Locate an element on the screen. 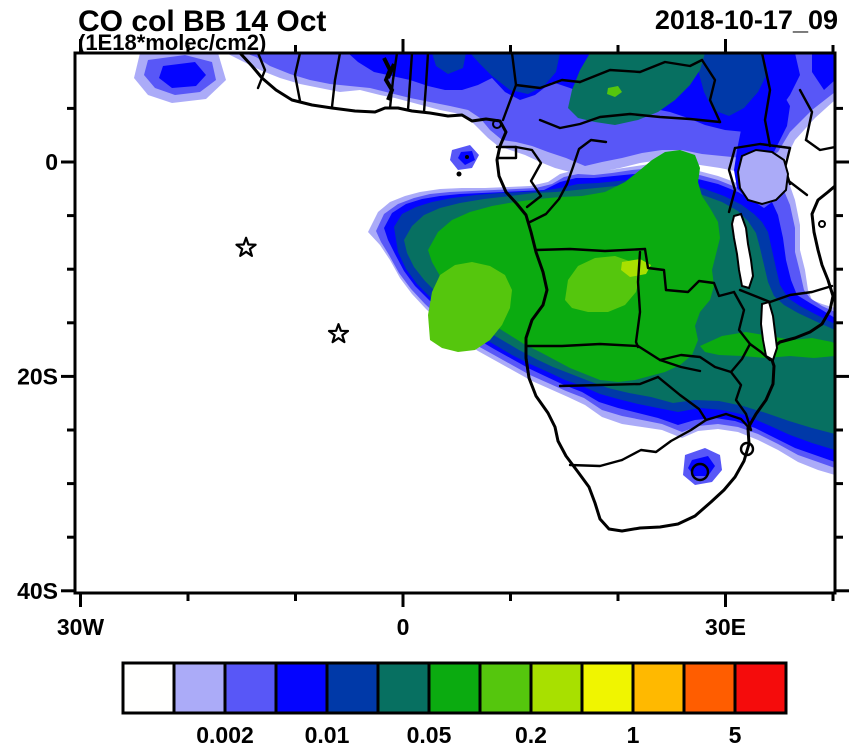 This screenshot has height=752, width=850. colorbar-tick-label: 1 is located at coordinates (633, 734).